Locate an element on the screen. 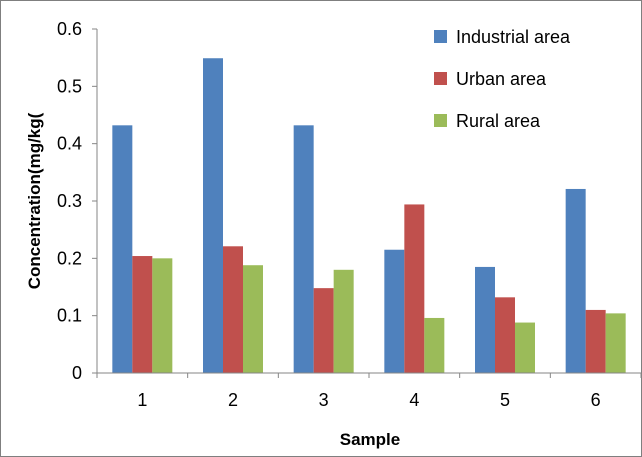 Image resolution: width=642 pixels, height=457 pixels. x-tick-label: 5 is located at coordinates (505, 400).